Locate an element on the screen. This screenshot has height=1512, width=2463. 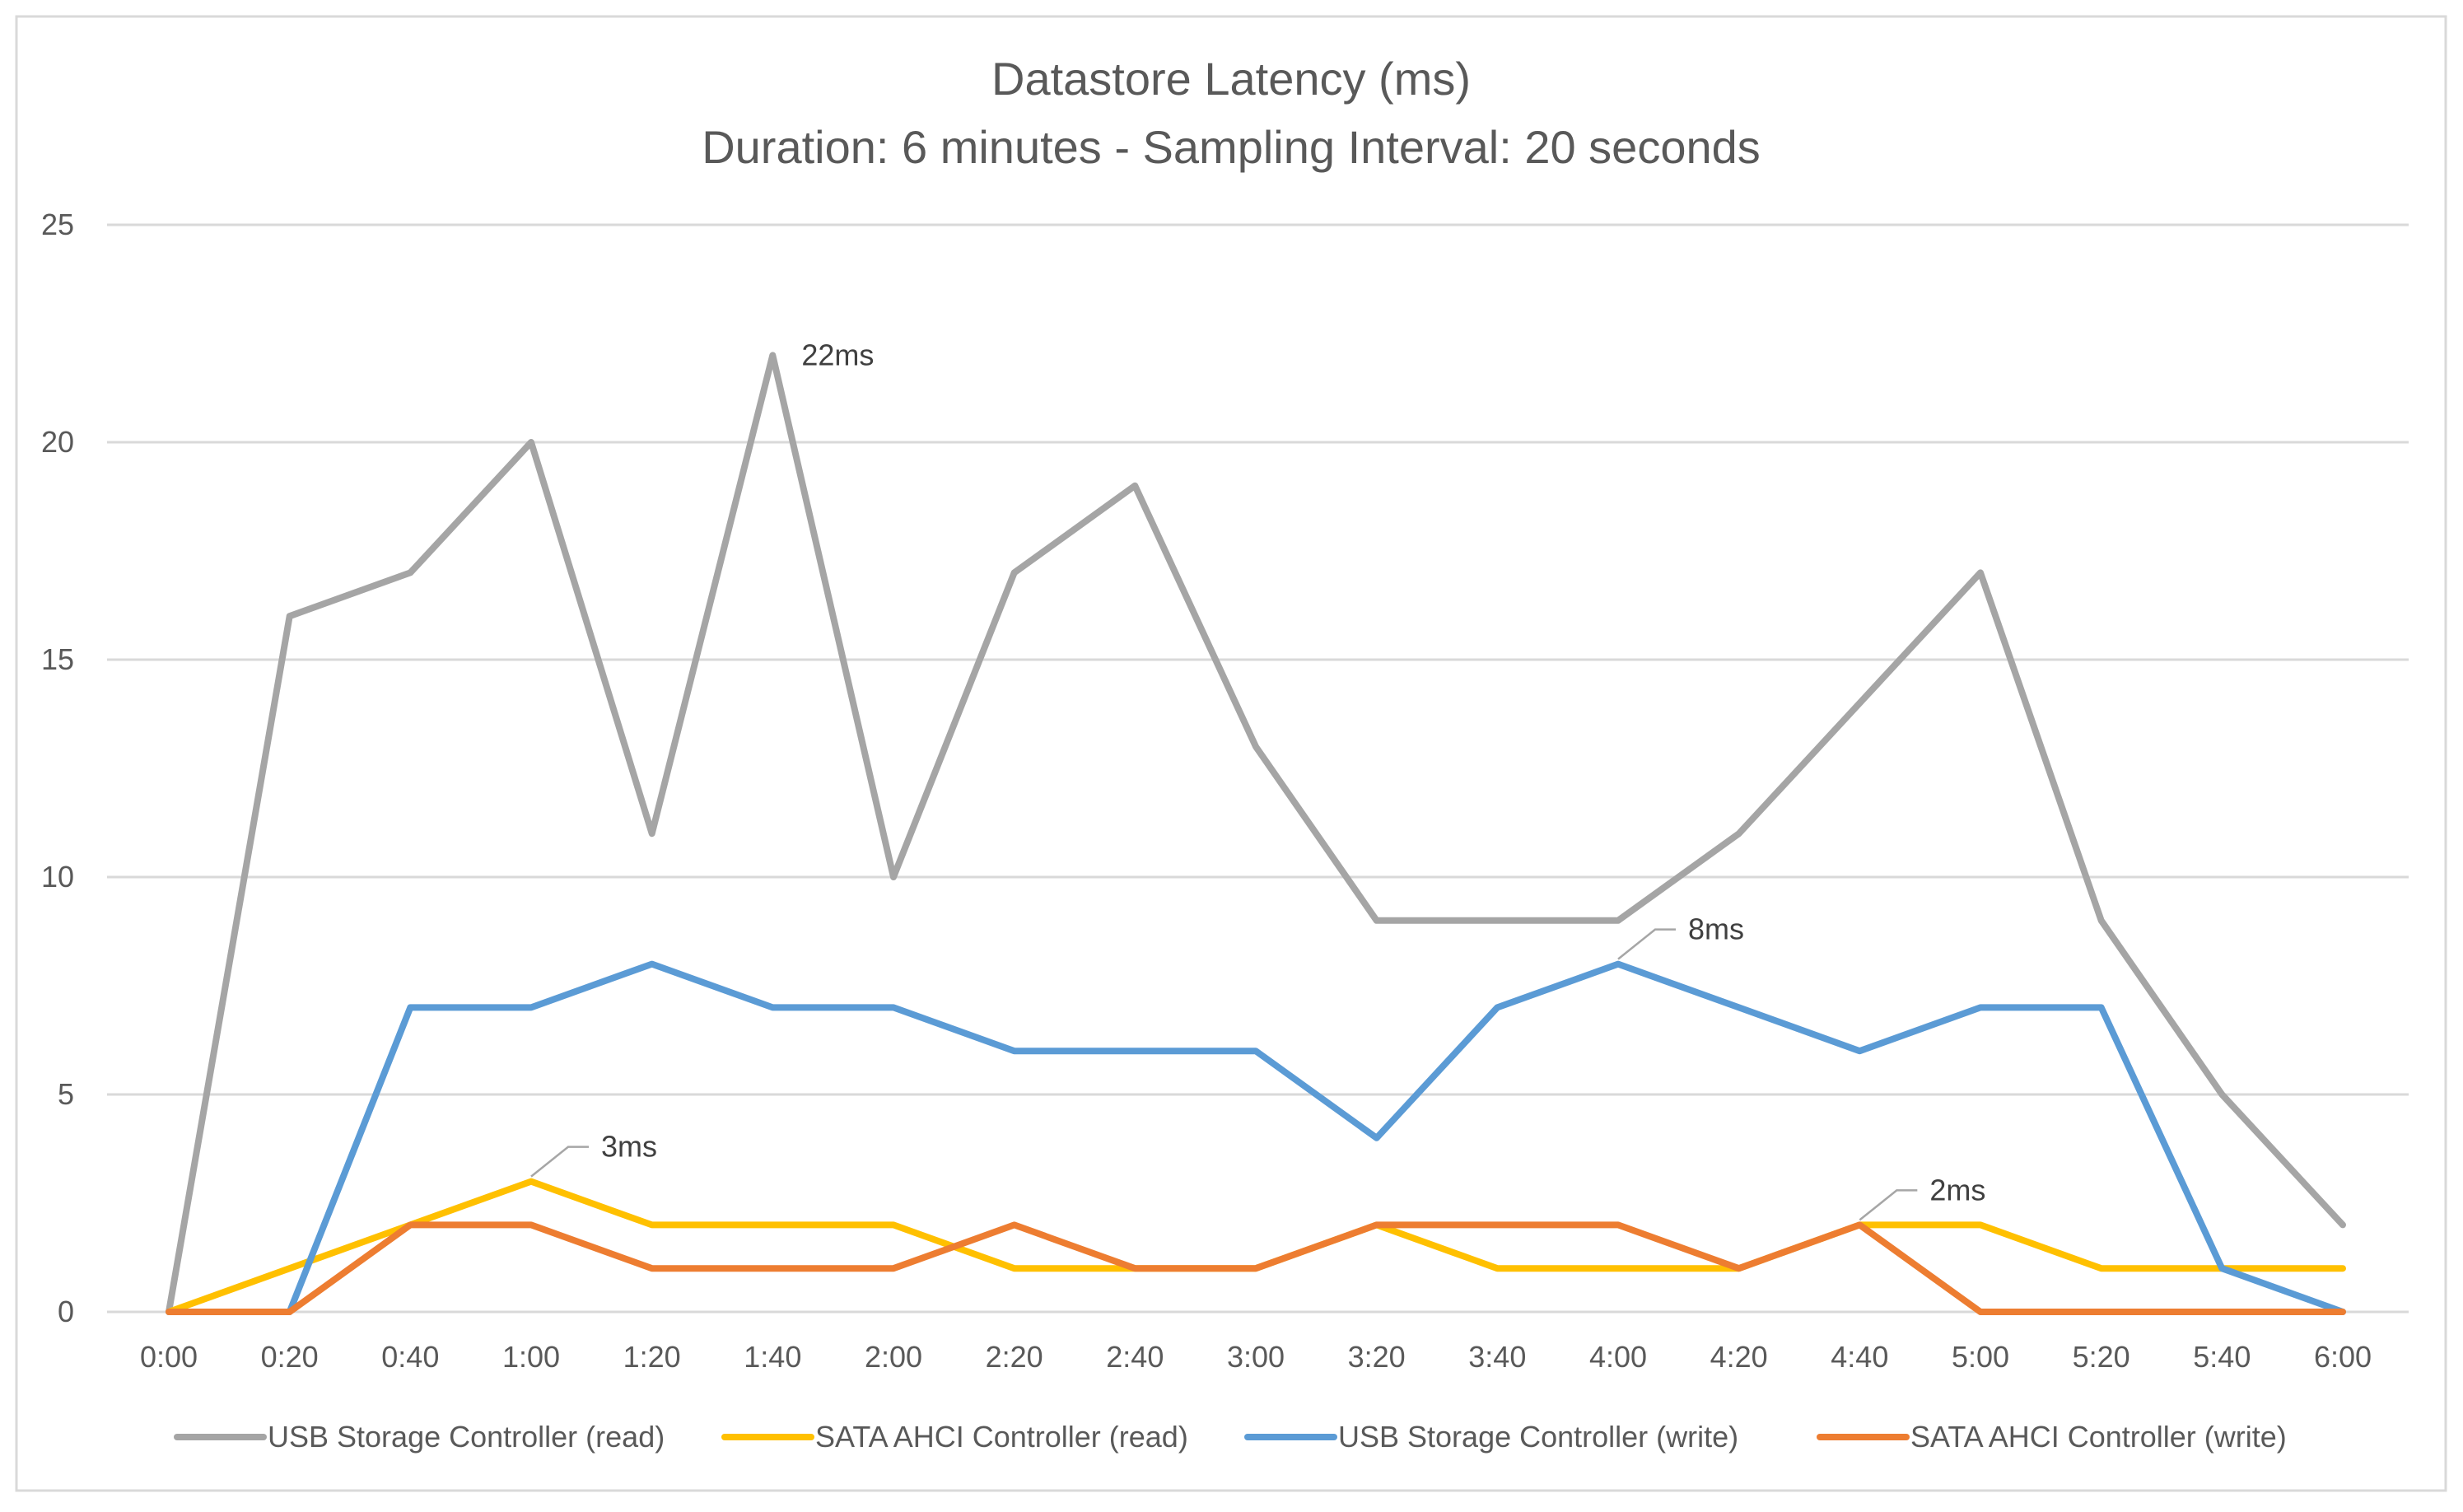
y-tick-label: 15 is located at coordinates (57, 659).